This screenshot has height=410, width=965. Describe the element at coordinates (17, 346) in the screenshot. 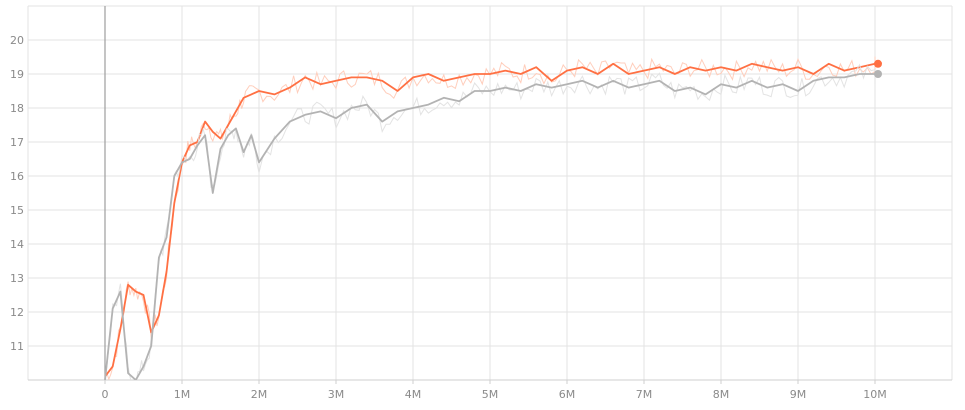

I see `y-tick-label: 11` at that location.